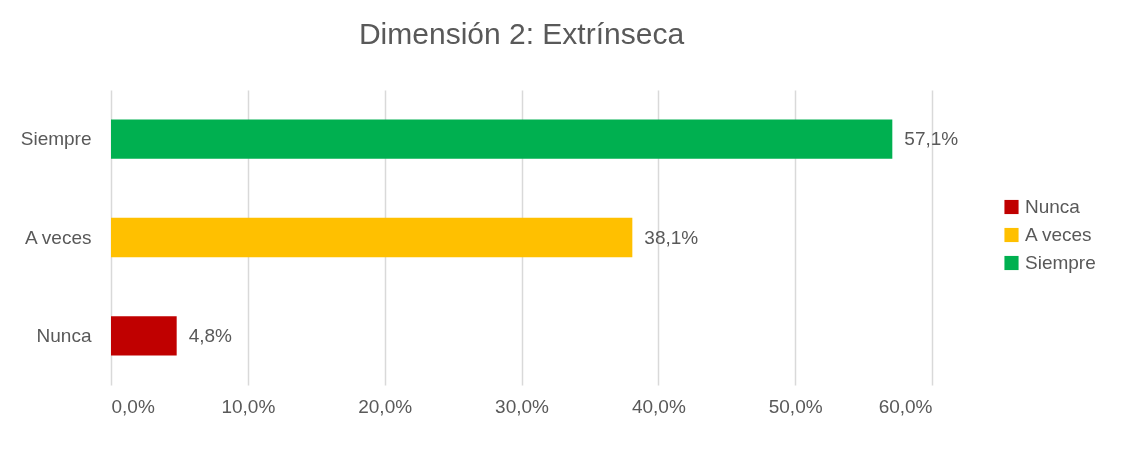 This screenshot has height=457, width=1135. What do you see at coordinates (522, 406) in the screenshot?
I see `x-tick-label: 30,0%` at bounding box center [522, 406].